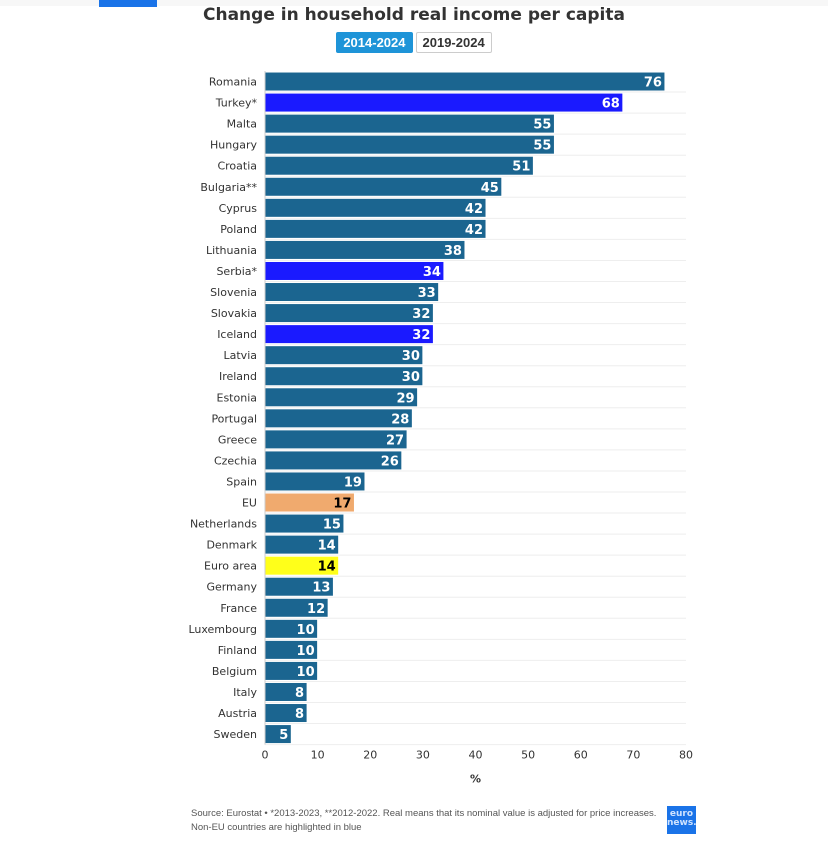 This screenshot has height=847, width=828. Describe the element at coordinates (237, 334) in the screenshot. I see `category-label: Iceland` at that location.